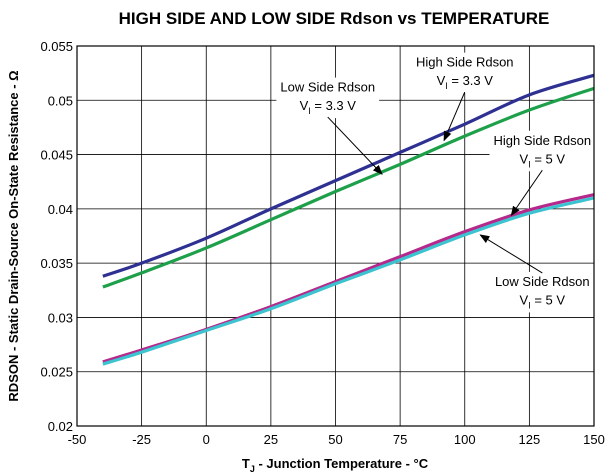 Image resolution: width=610 pixels, height=474 pixels. I want to click on y-tick-label: 0.02, so click(60, 426).